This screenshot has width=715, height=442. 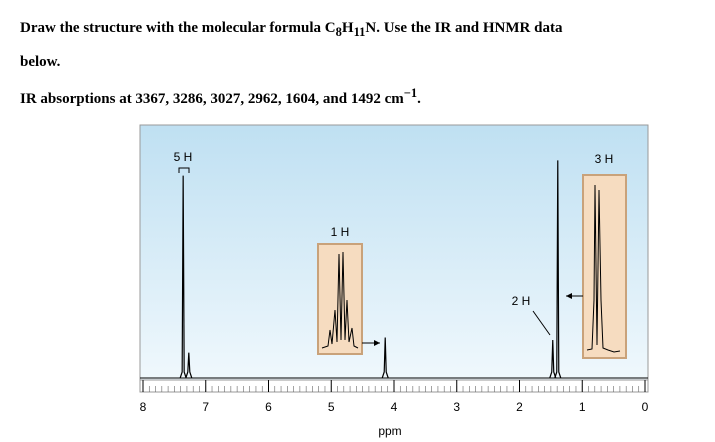 I want to click on text: H, so click(x=347, y=28).